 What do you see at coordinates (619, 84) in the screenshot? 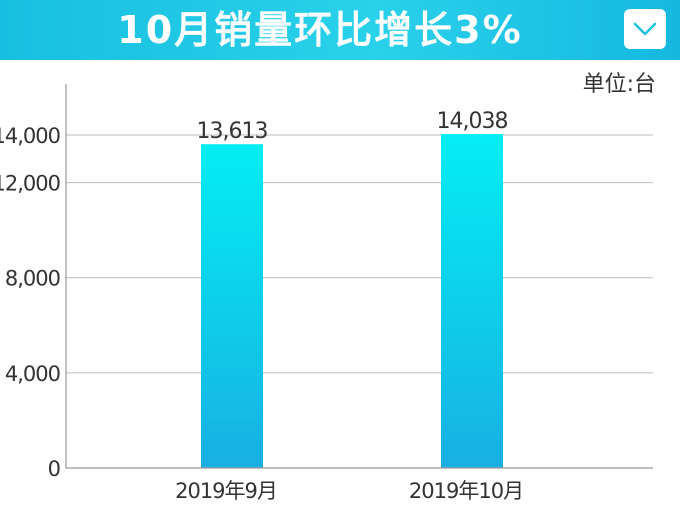
I see `unit-label: 单位:台` at bounding box center [619, 84].